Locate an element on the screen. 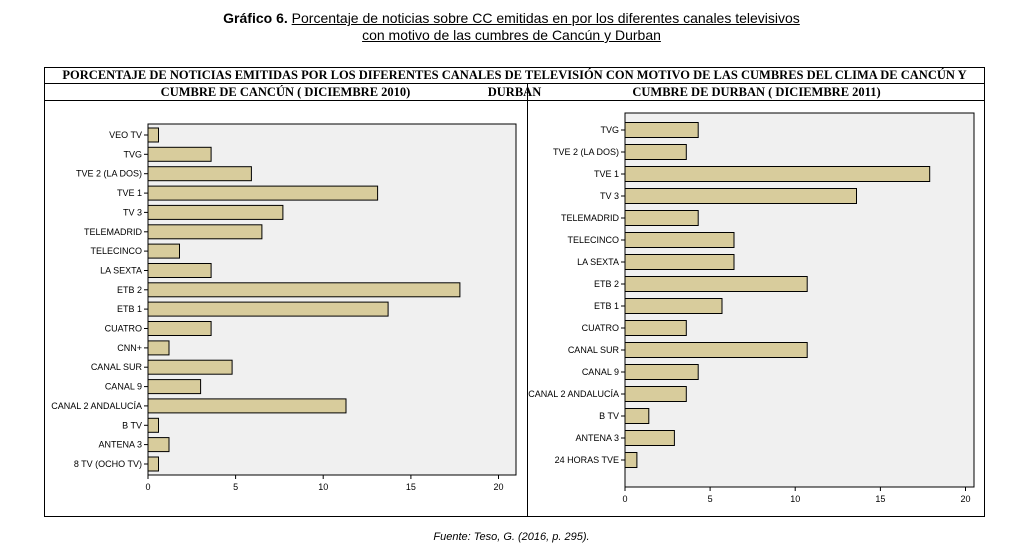 Image resolution: width=1023 pixels, height=549 pixels. cancun-category-label: 8 TV (OCHO TV) is located at coordinates (108, 464).